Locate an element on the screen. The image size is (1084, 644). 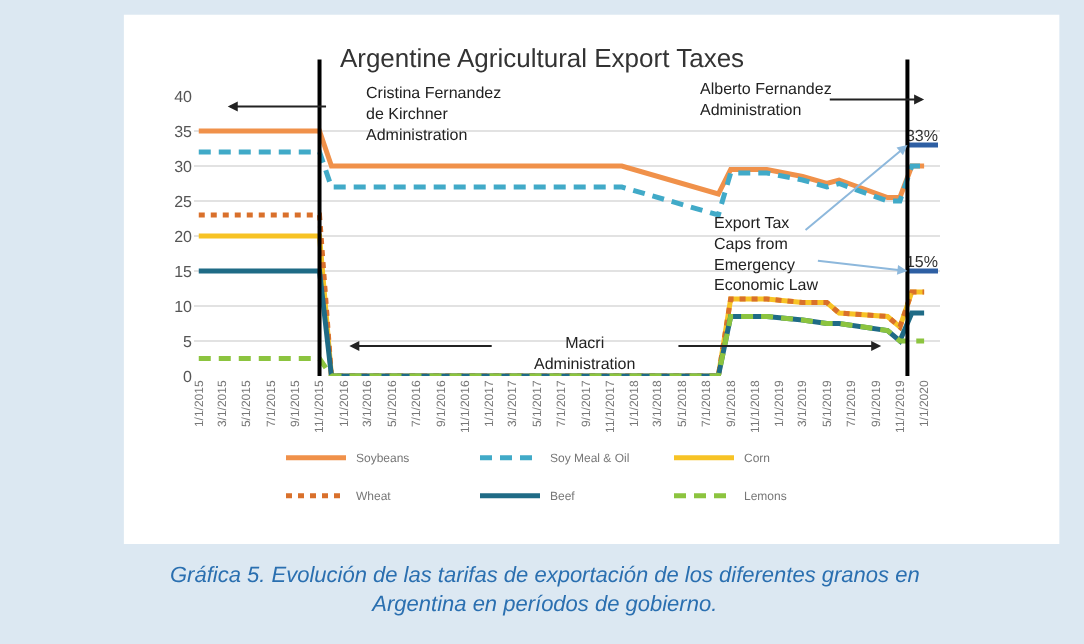
y-tick-label: 10 is located at coordinates (184, 306).